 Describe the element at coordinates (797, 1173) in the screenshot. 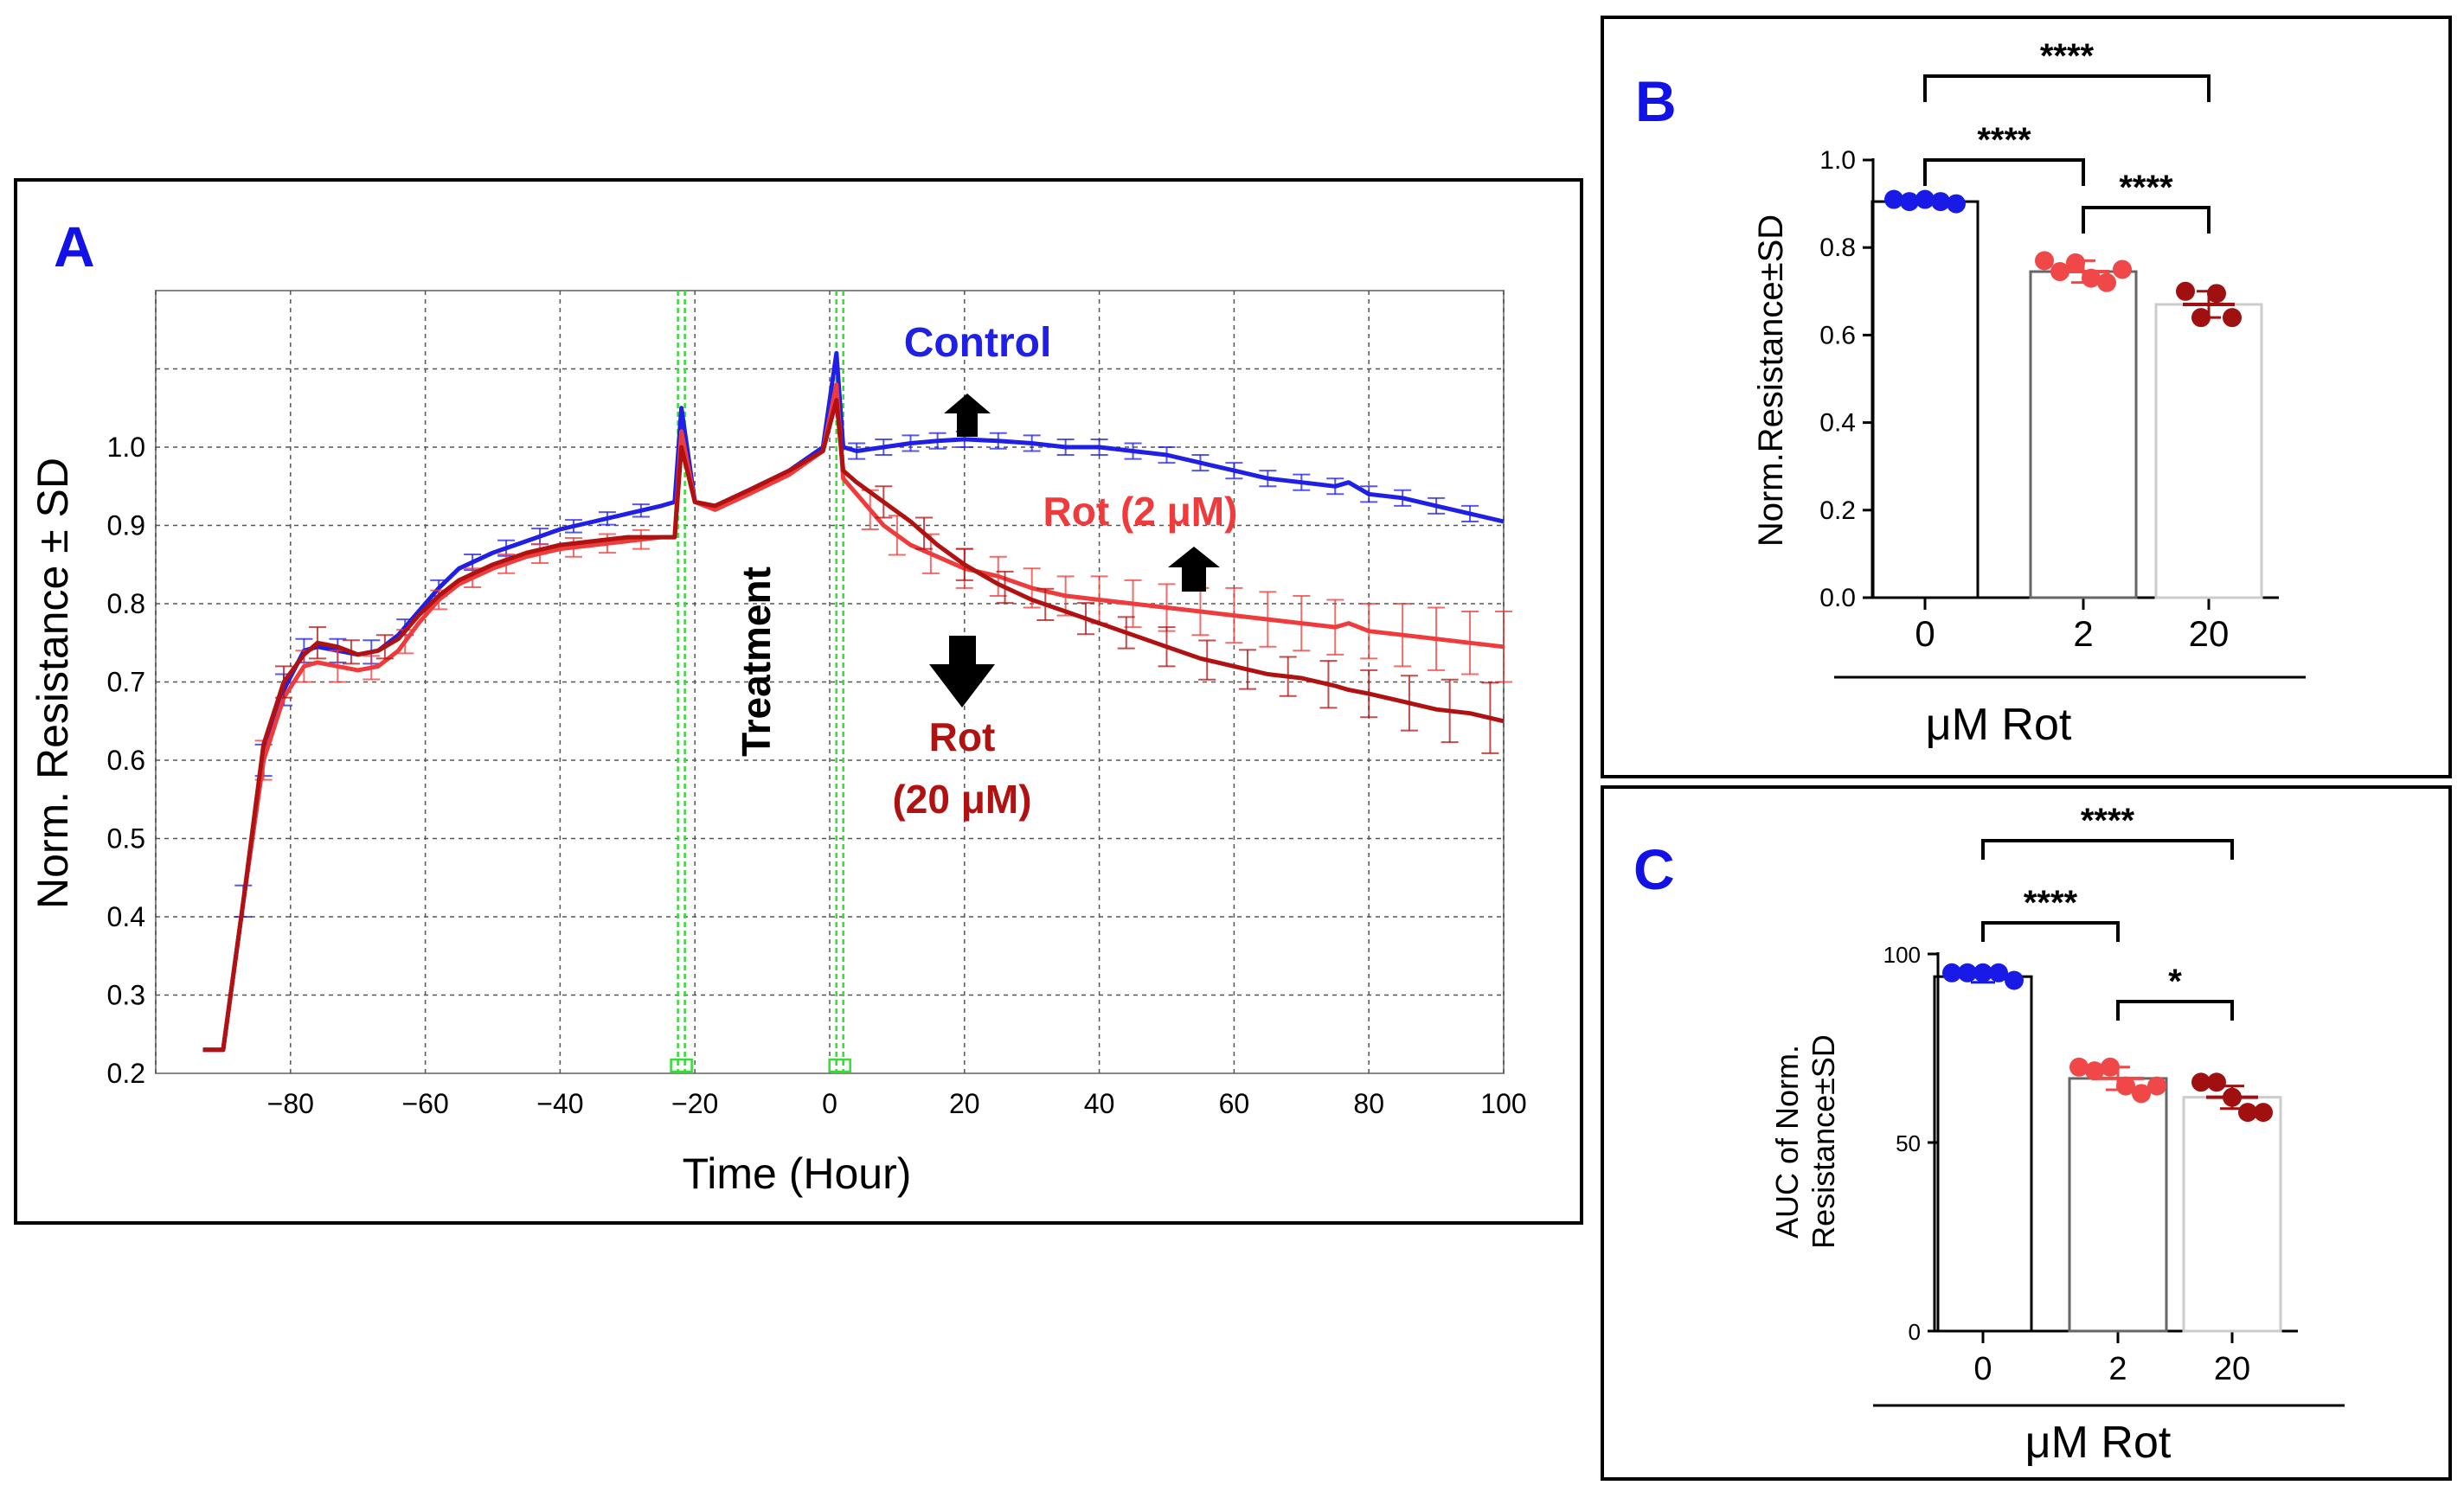

I see `plot-a-x-label: Time (Hour)` at that location.